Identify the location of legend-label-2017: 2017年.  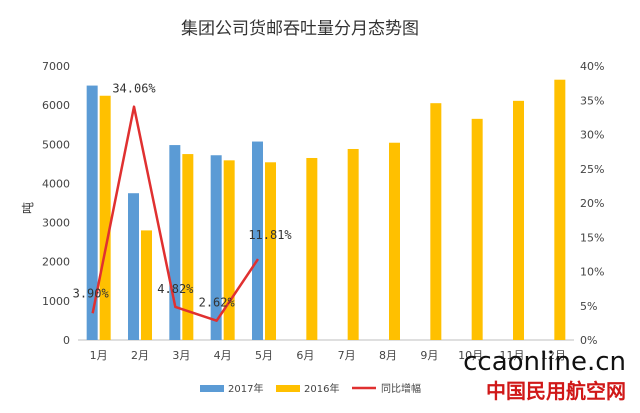
(245, 388).